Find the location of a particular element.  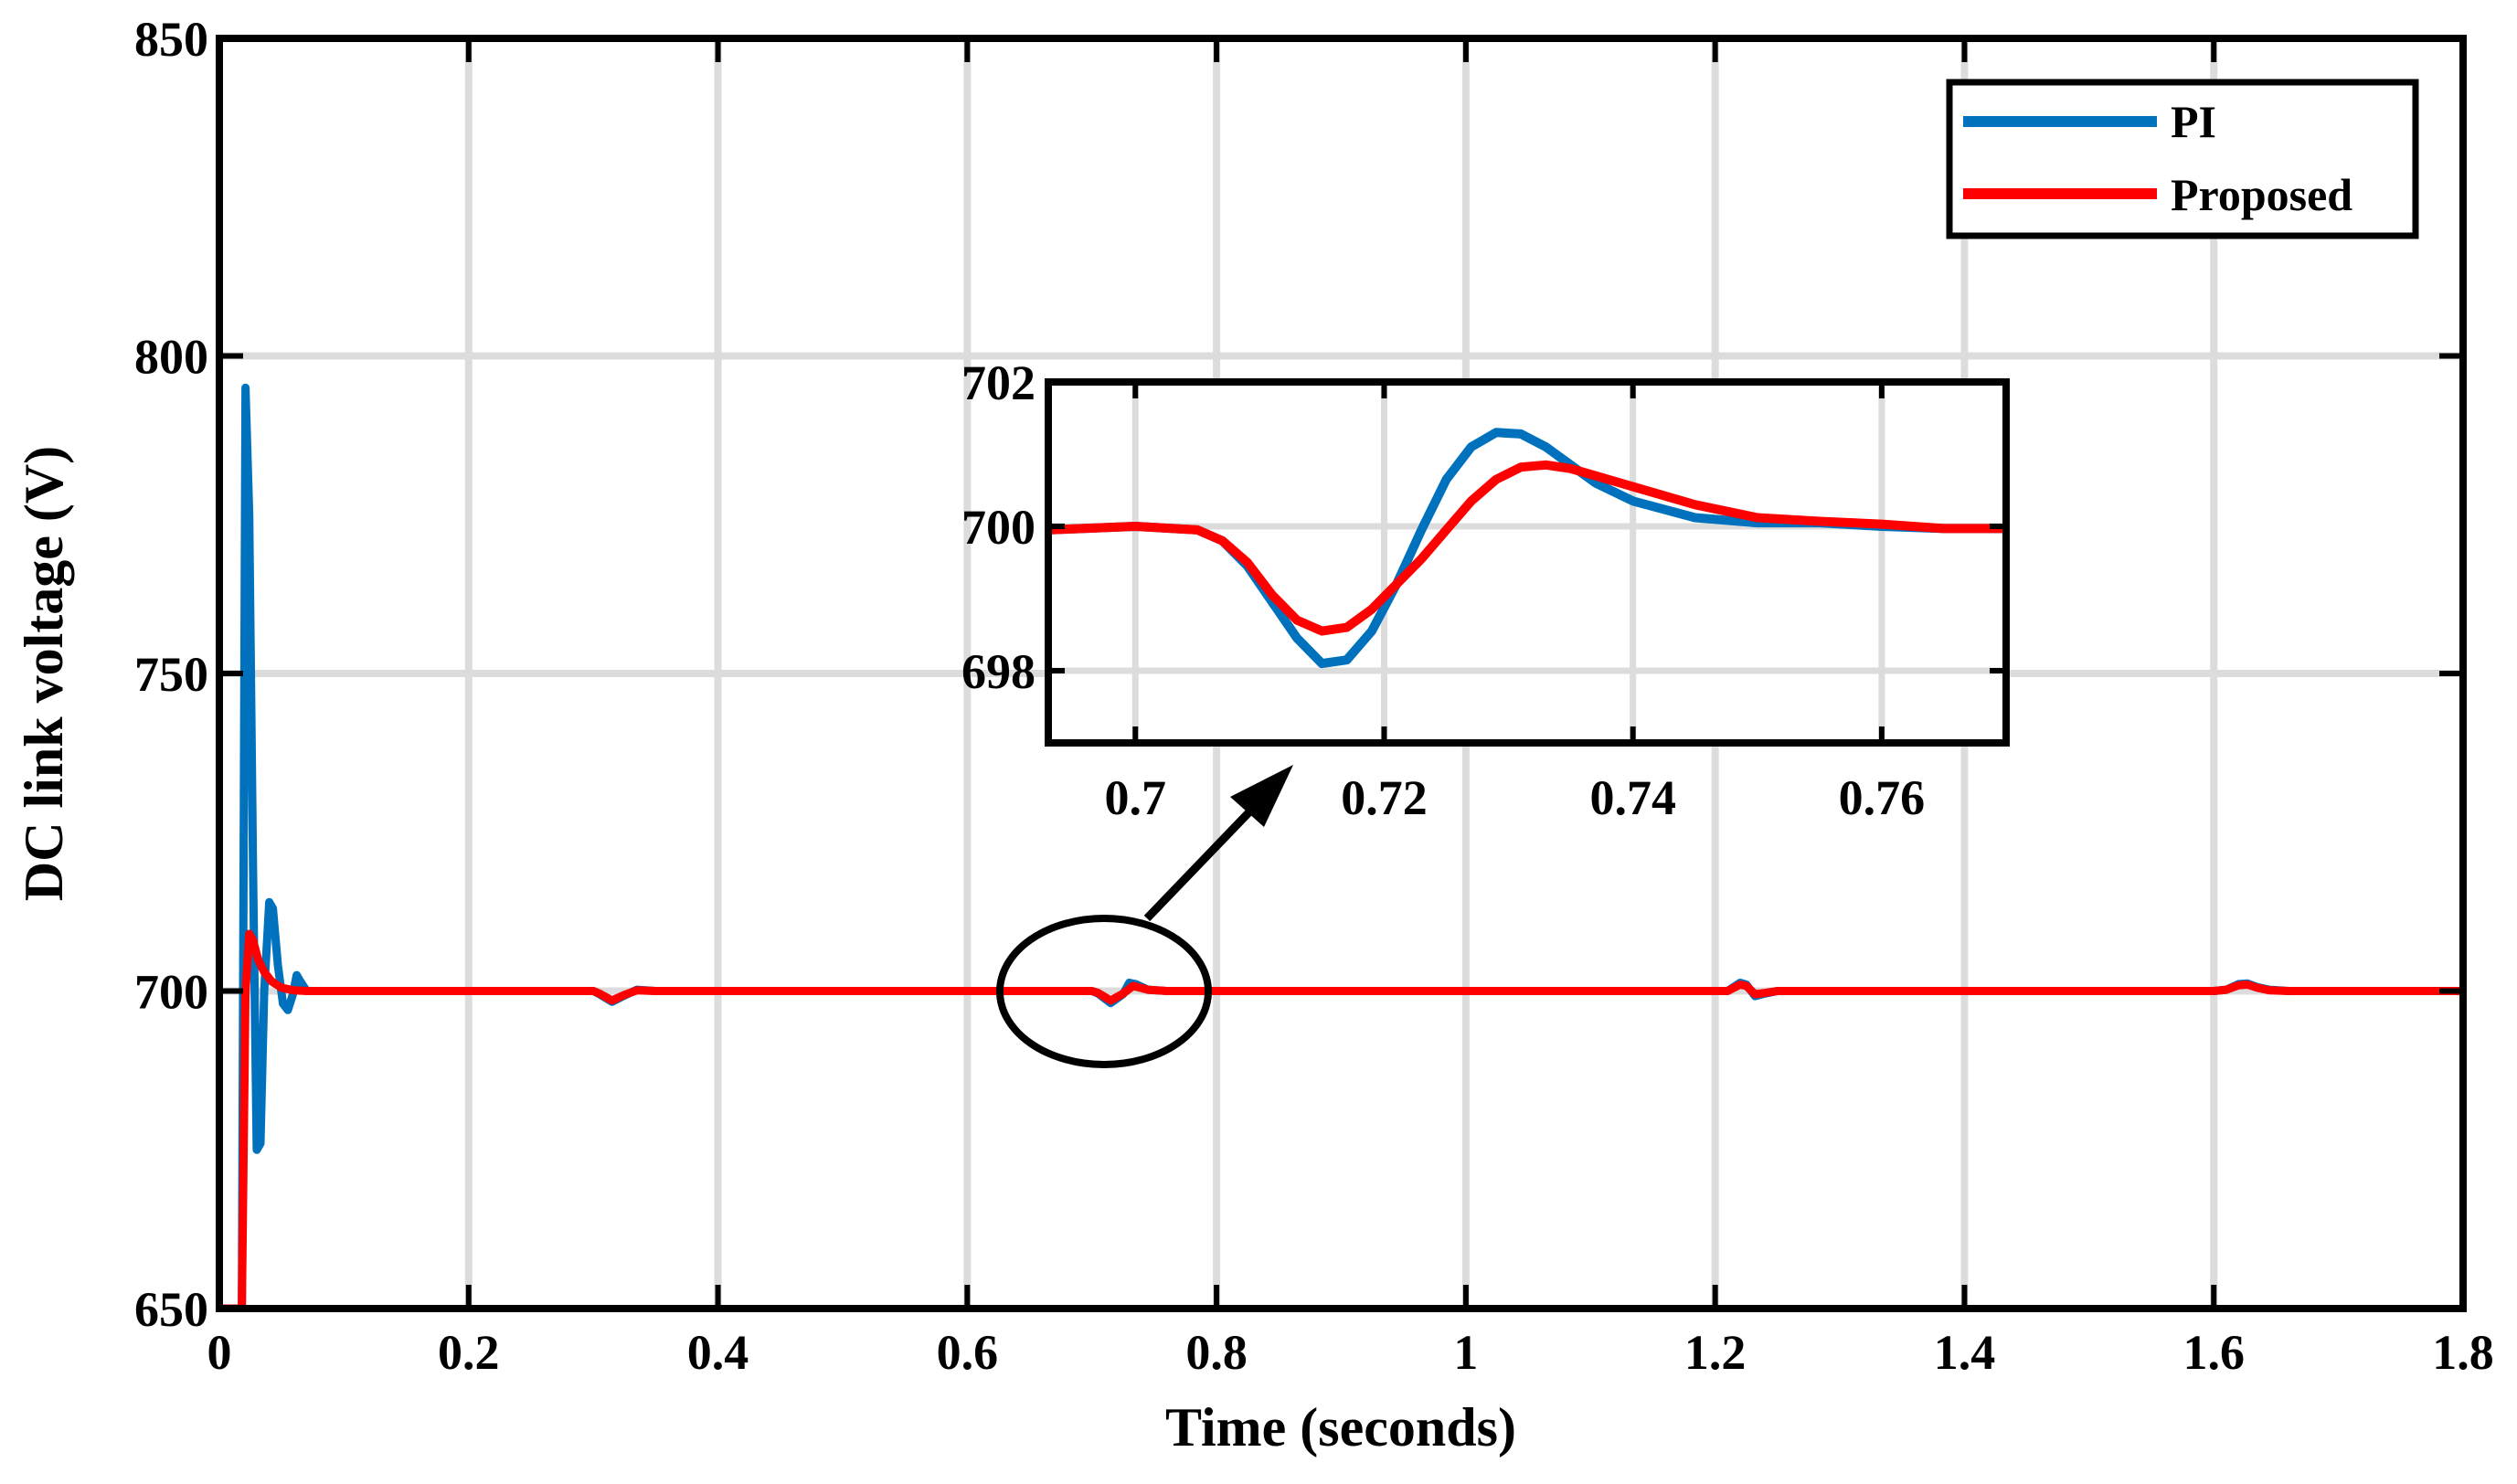

main-x-tick-label: 0 is located at coordinates (219, 1352).